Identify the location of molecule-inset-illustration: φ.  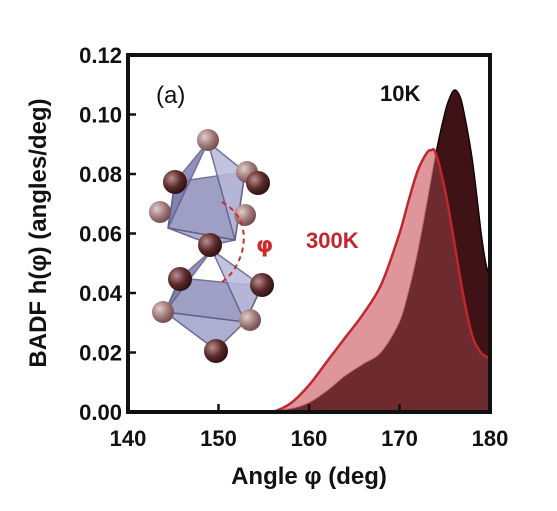
(211, 246).